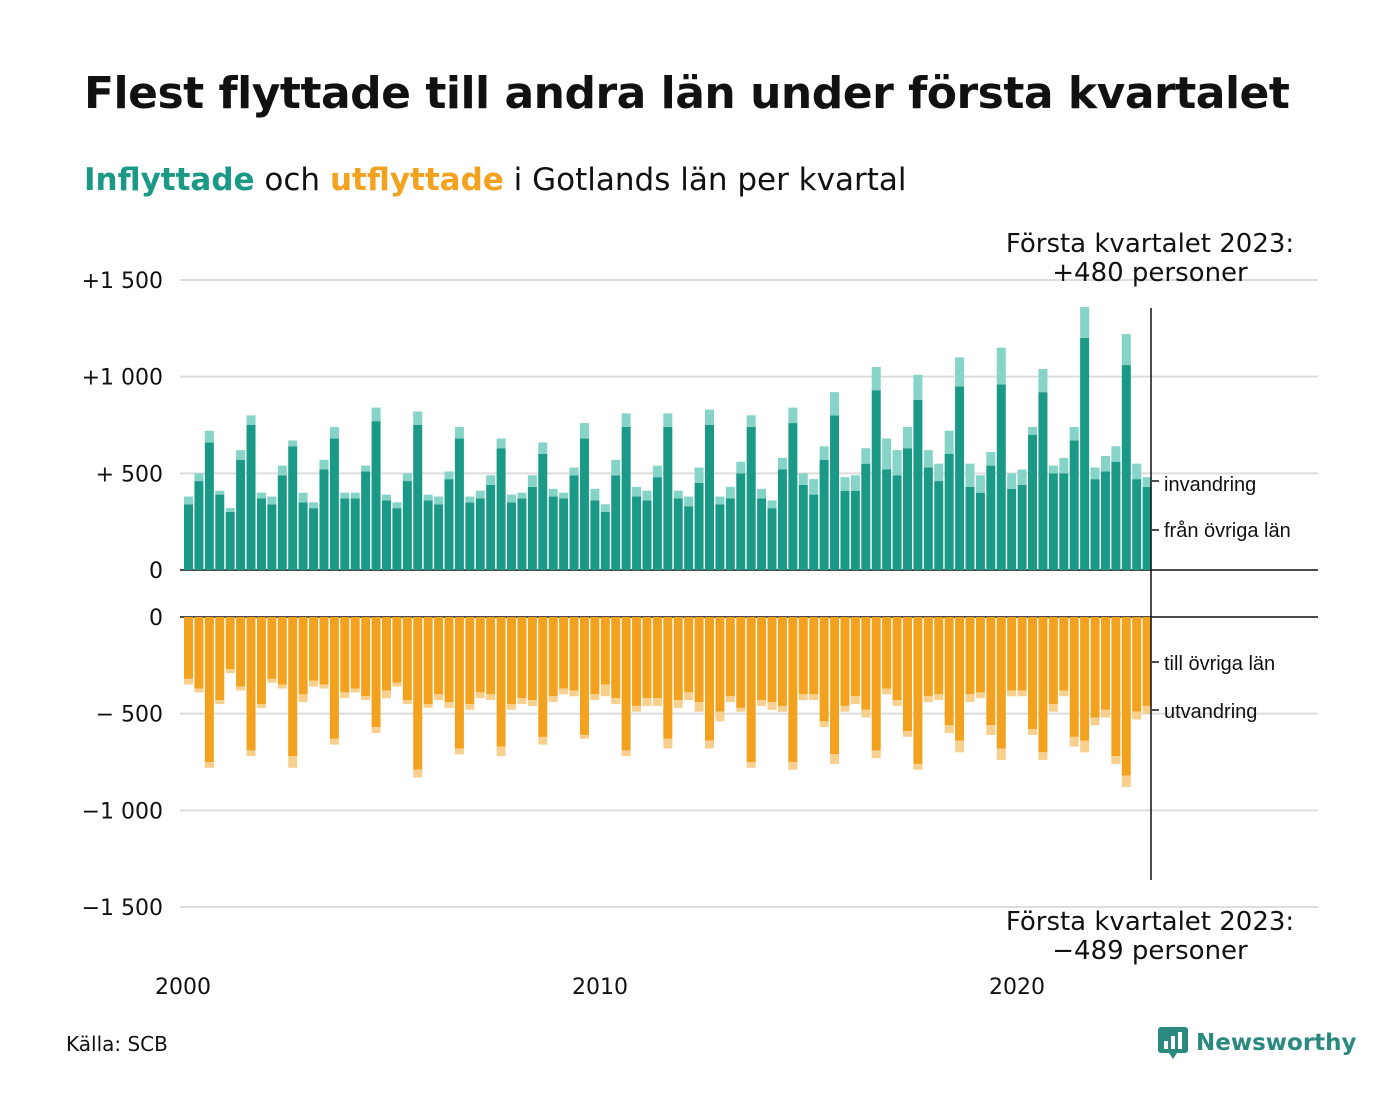 This screenshot has width=1400, height=1120. I want to click on newsworthy-icon, so click(1173, 1043).